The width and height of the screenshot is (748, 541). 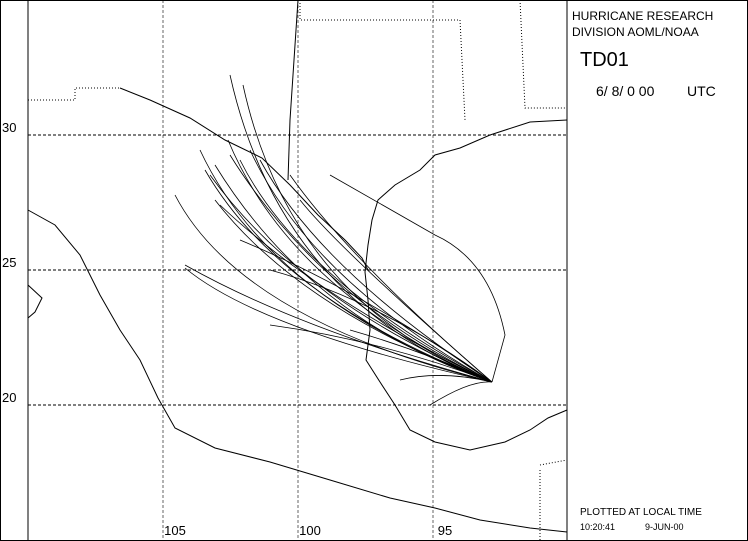 I want to click on footer-time: 10:20:41, so click(x=597, y=527).